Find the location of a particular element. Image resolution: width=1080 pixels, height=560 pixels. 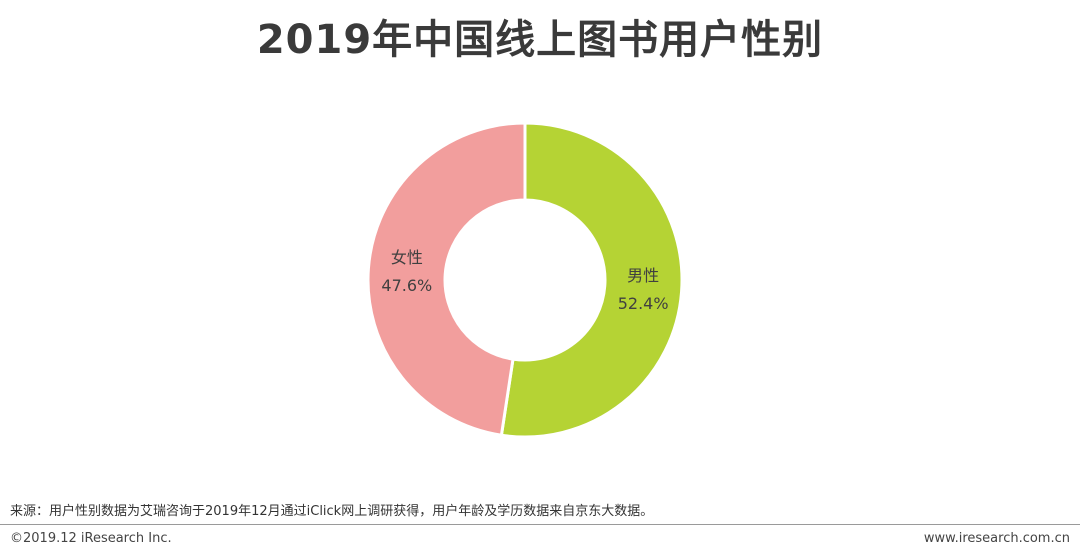

slice-label-female: 女性 is located at coordinates (407, 257).